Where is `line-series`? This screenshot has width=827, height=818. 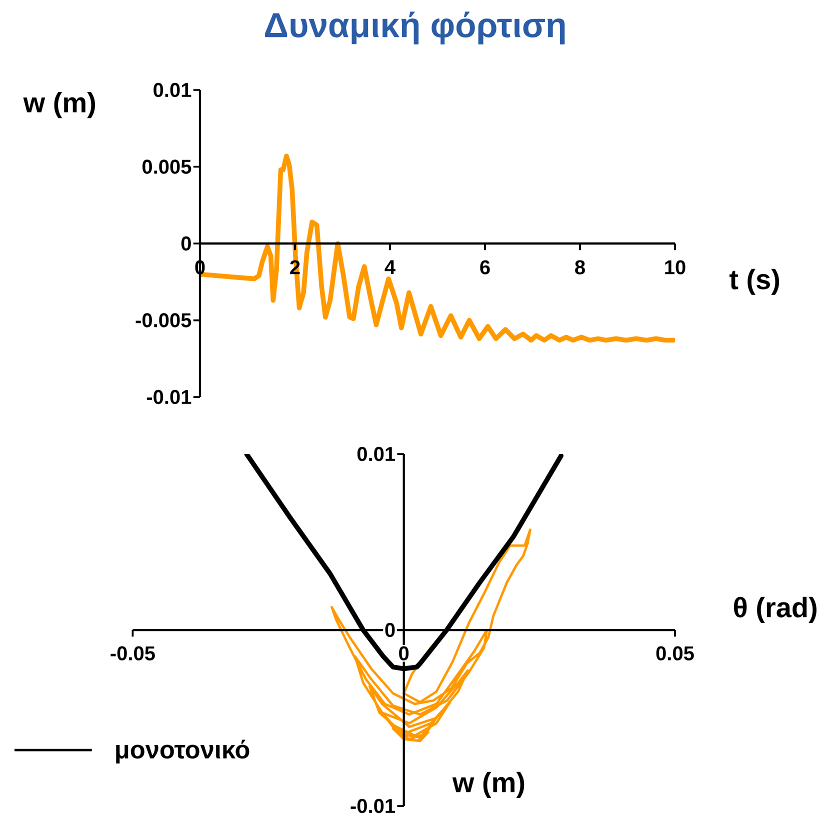 line-series is located at coordinates (431, 635).